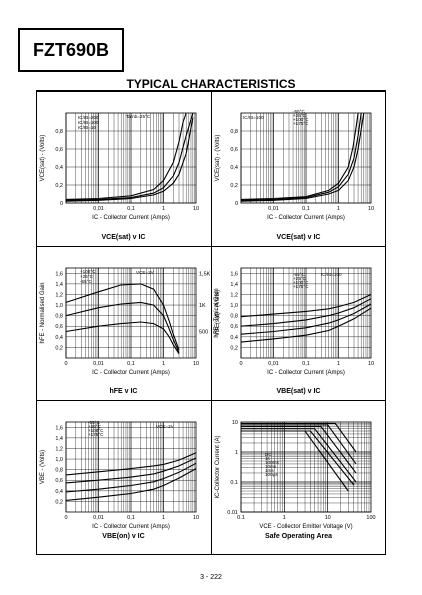 The image size is (422, 595). I want to click on x-axis-label: VCE - Collector Emitter Voltage (V), so click(305, 527).